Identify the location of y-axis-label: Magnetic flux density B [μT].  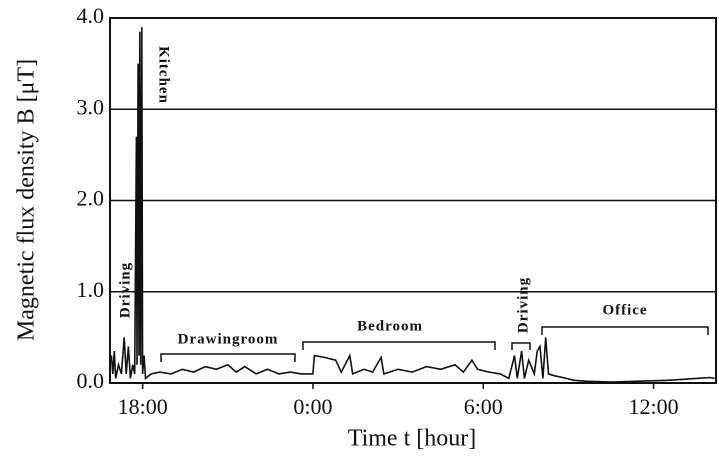
(27, 200).